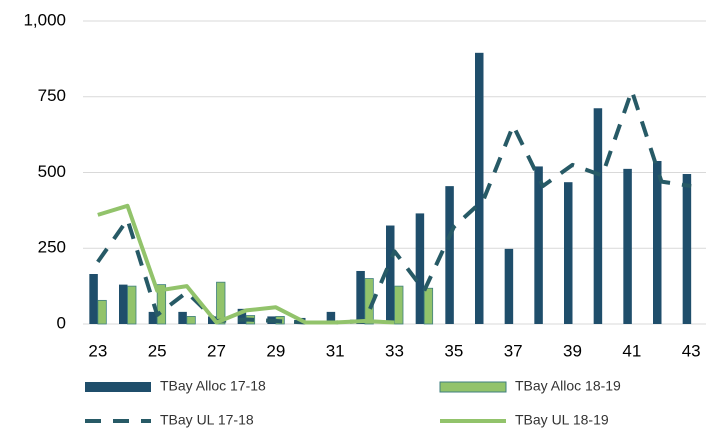 This screenshot has height=429, width=709. I want to click on x-tick-label: 27, so click(216, 350).